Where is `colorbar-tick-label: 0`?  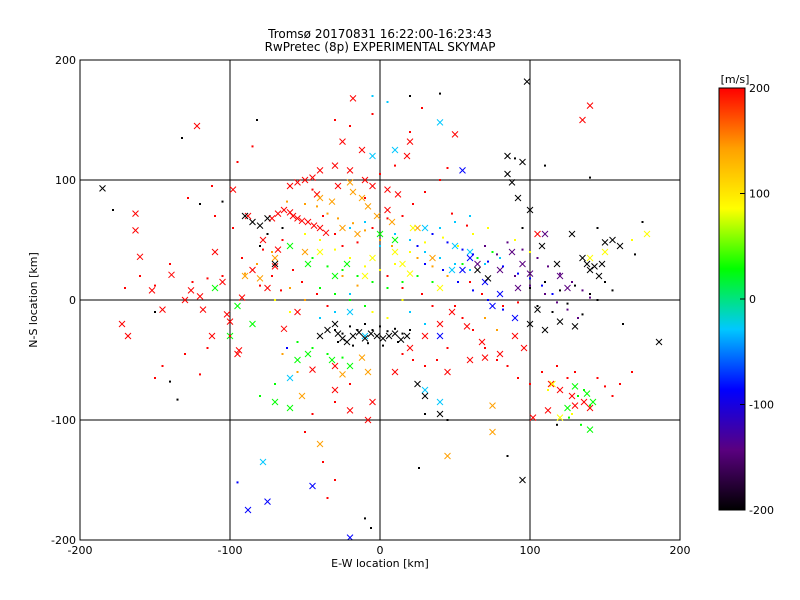 colorbar-tick-label: 0 is located at coordinates (752, 299).